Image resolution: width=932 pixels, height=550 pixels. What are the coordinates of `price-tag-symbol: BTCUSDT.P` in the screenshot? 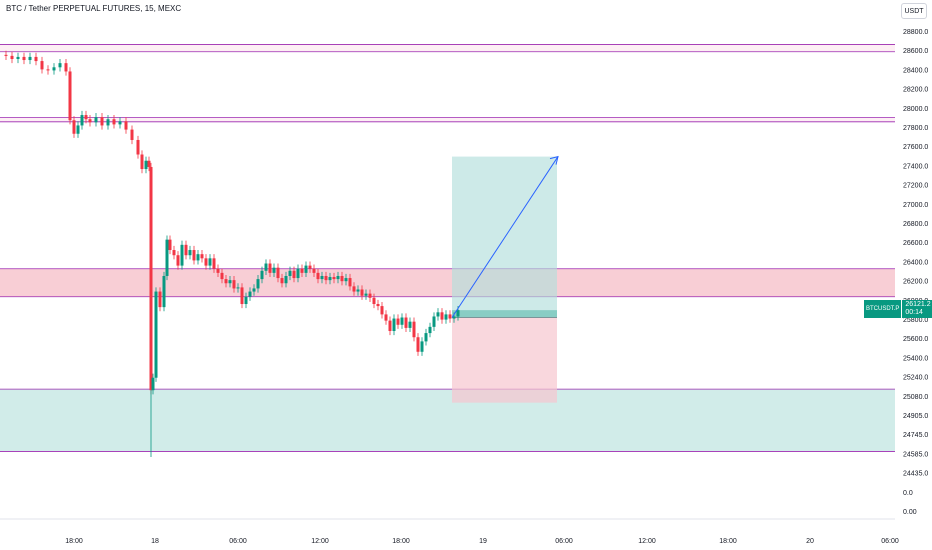 It's located at (883, 309).